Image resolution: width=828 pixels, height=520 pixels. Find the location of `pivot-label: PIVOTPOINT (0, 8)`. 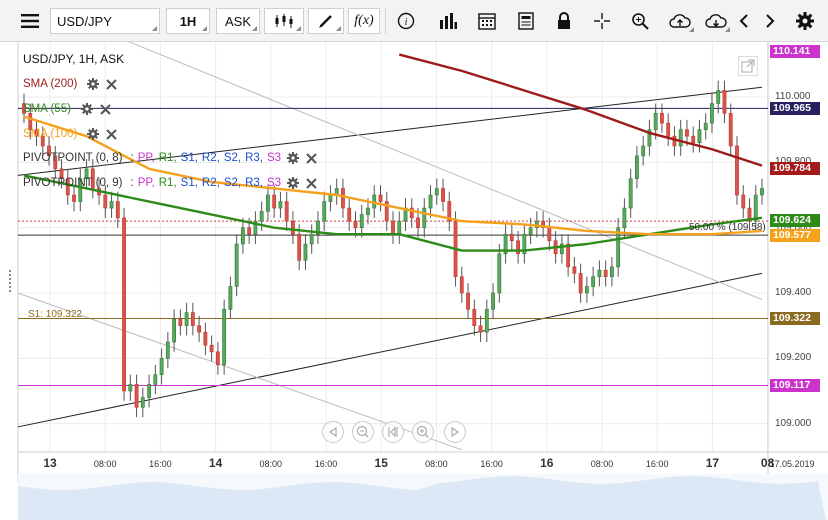

pivot-label: PIVOTPOINT (0, 8) is located at coordinates (73, 158).